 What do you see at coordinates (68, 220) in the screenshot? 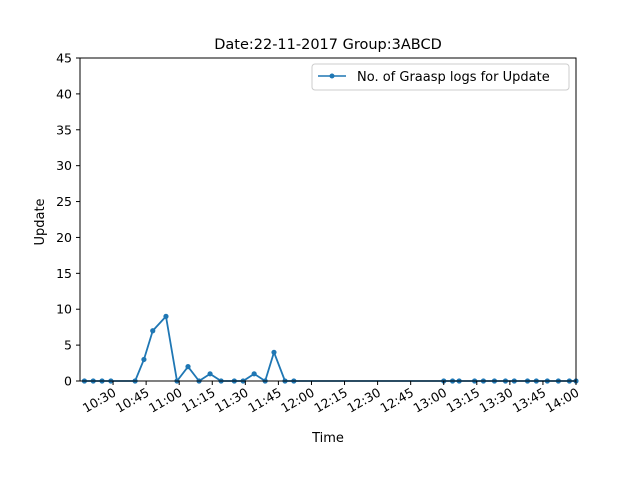
I see `y-axis: 0 5 10 15 20 25 30 35 40 45` at bounding box center [68, 220].